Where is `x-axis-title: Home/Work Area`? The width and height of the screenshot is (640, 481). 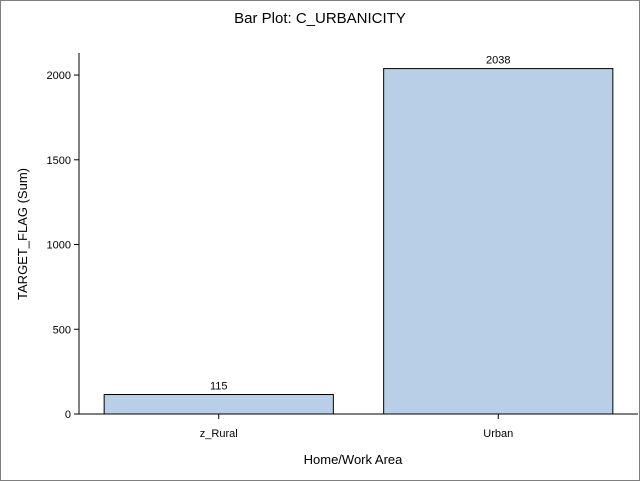
x-axis-title: Home/Work Area is located at coordinates (354, 459).